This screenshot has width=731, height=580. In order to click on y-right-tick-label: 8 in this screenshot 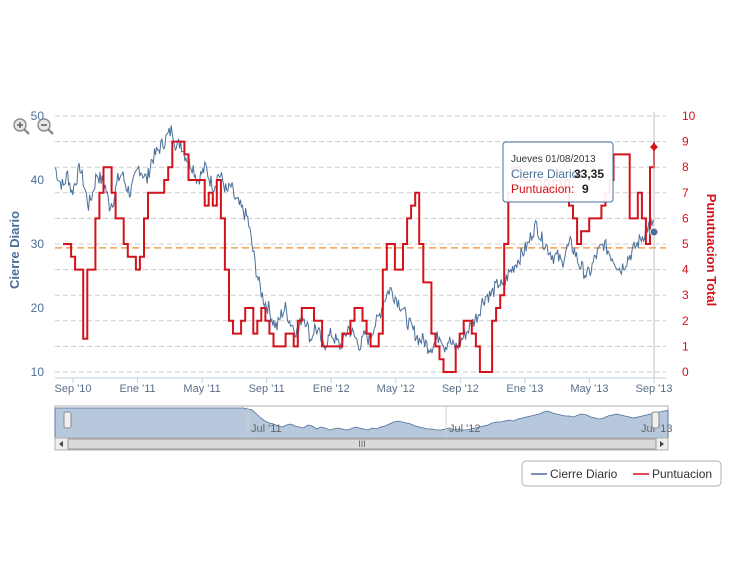, I will do `click(685, 167)`.